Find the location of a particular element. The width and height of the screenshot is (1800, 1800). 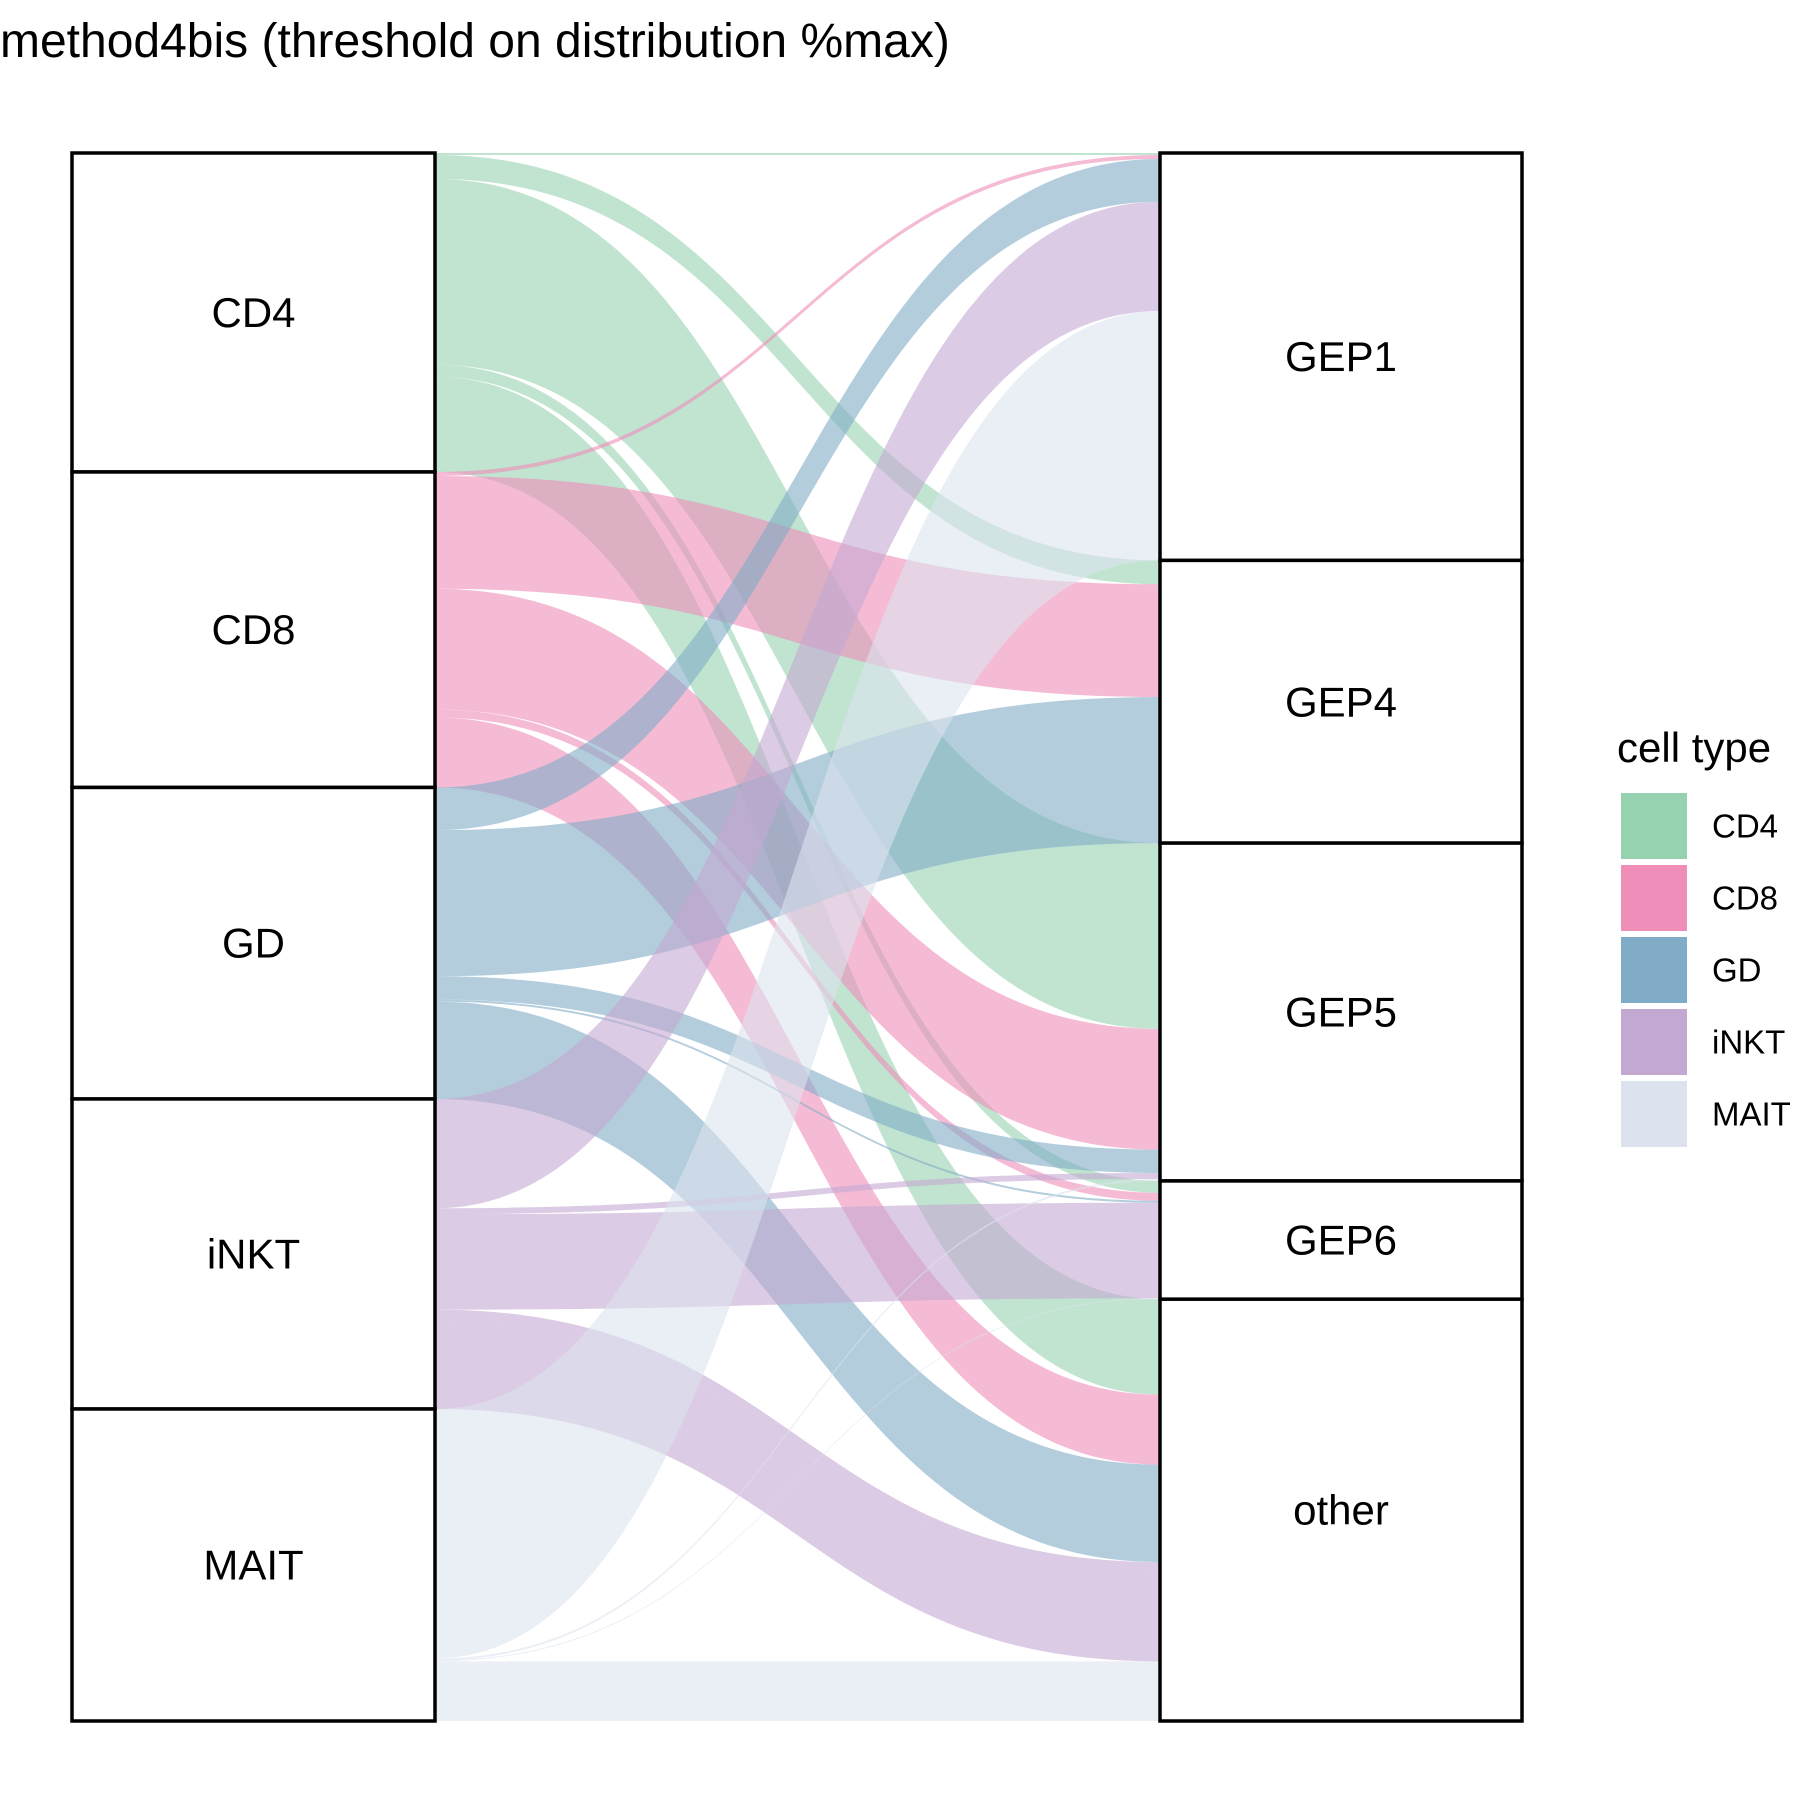

legend-swatch-MAIT is located at coordinates (1654, 1114).